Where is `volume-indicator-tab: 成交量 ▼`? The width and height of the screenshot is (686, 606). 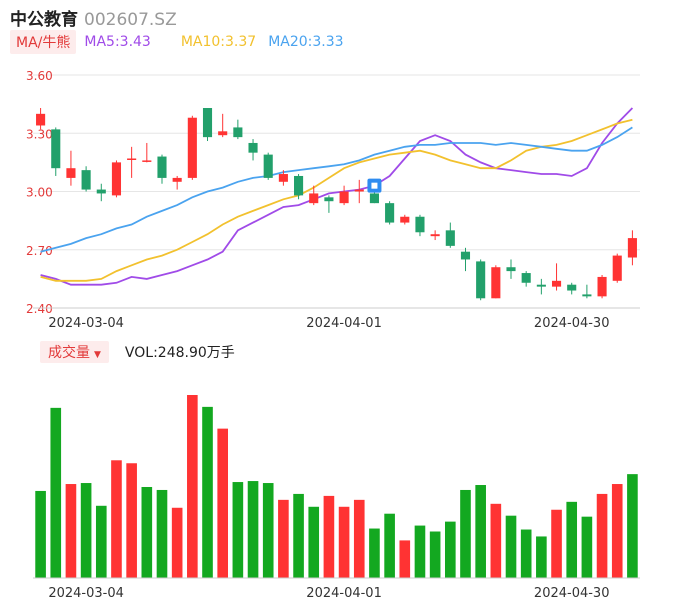
volume-indicator-tab: 成交量 ▼ is located at coordinates (74, 352).